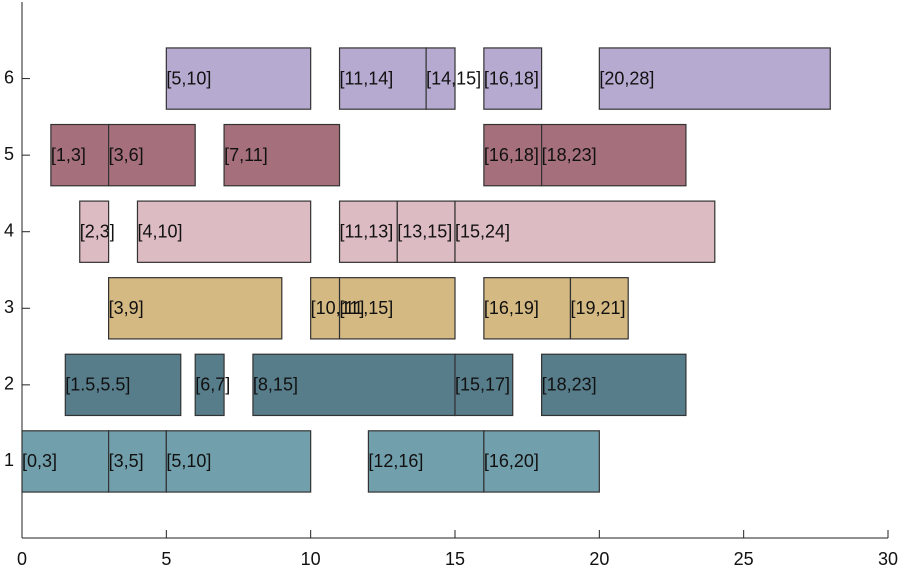 The image size is (902, 570). I want to click on interval-label: [15,24], so click(482, 231).